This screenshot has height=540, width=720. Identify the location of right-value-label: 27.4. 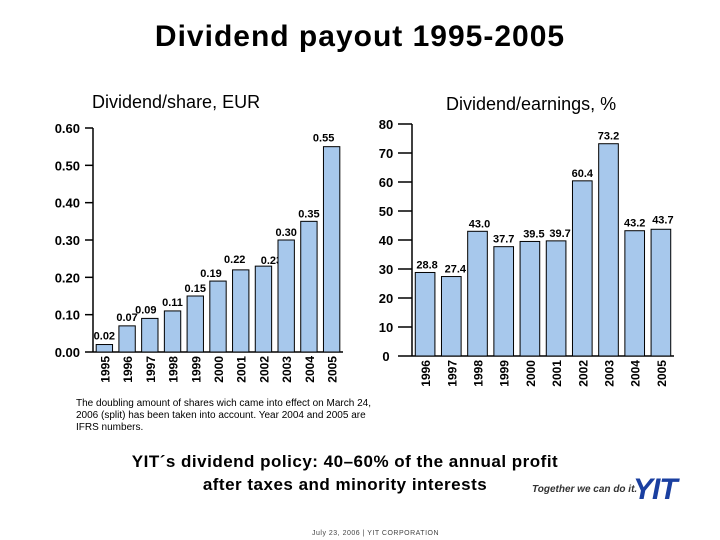
(456, 270).